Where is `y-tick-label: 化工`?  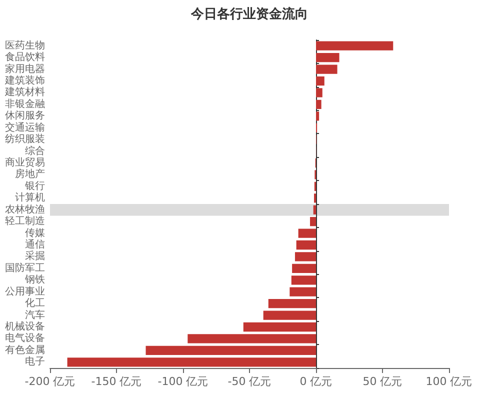
y-tick-label: 化工 is located at coordinates (35, 303).